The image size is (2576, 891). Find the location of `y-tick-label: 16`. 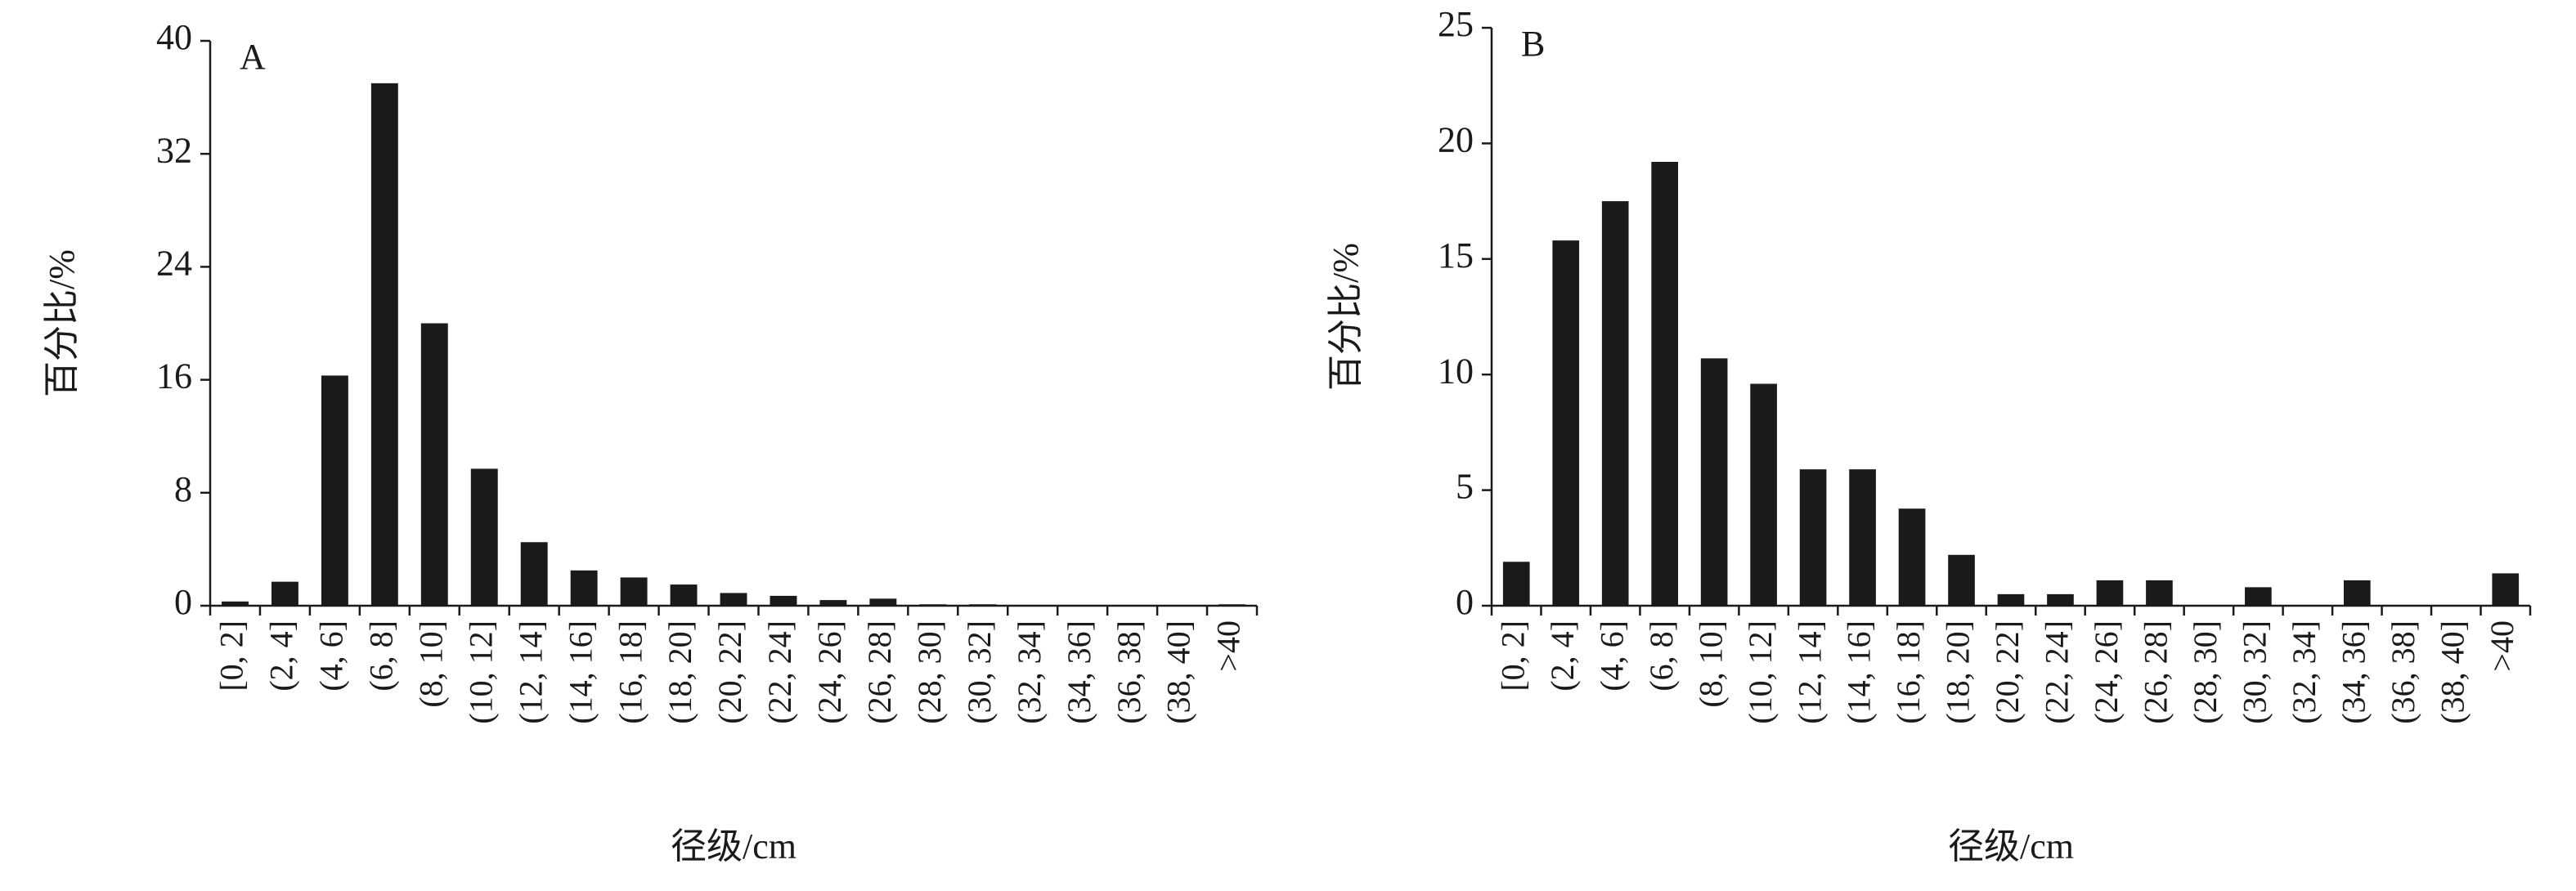

y-tick-label: 16 is located at coordinates (174, 376).